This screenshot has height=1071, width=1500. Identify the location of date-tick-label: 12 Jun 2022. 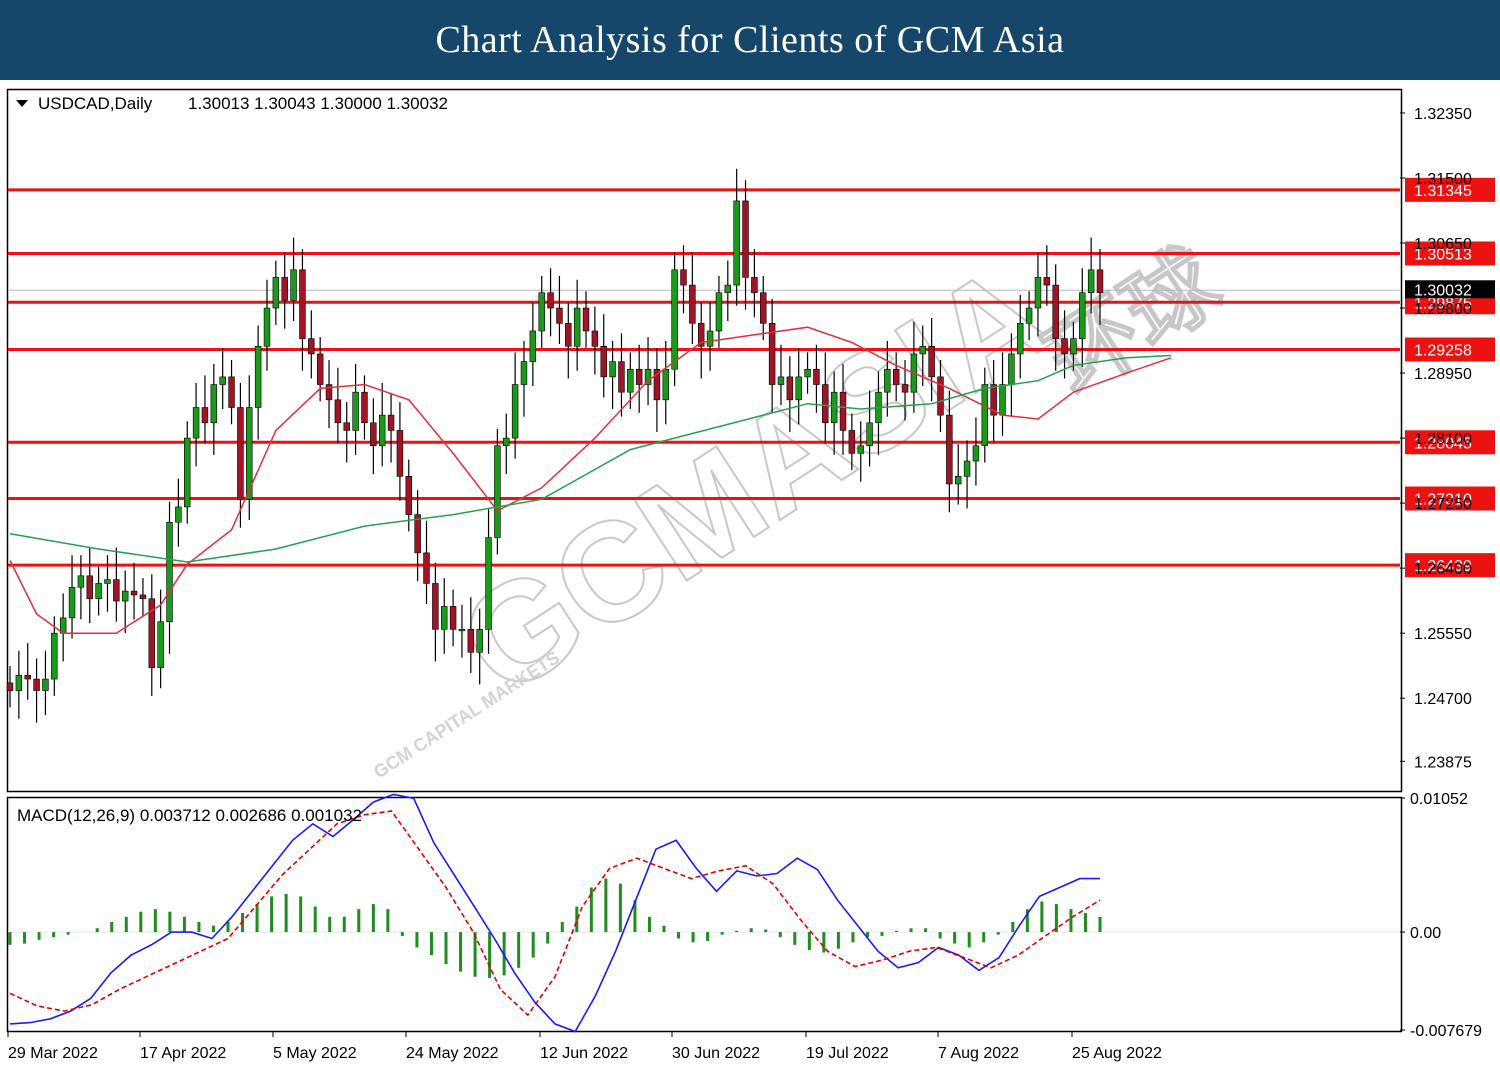
(584, 1053).